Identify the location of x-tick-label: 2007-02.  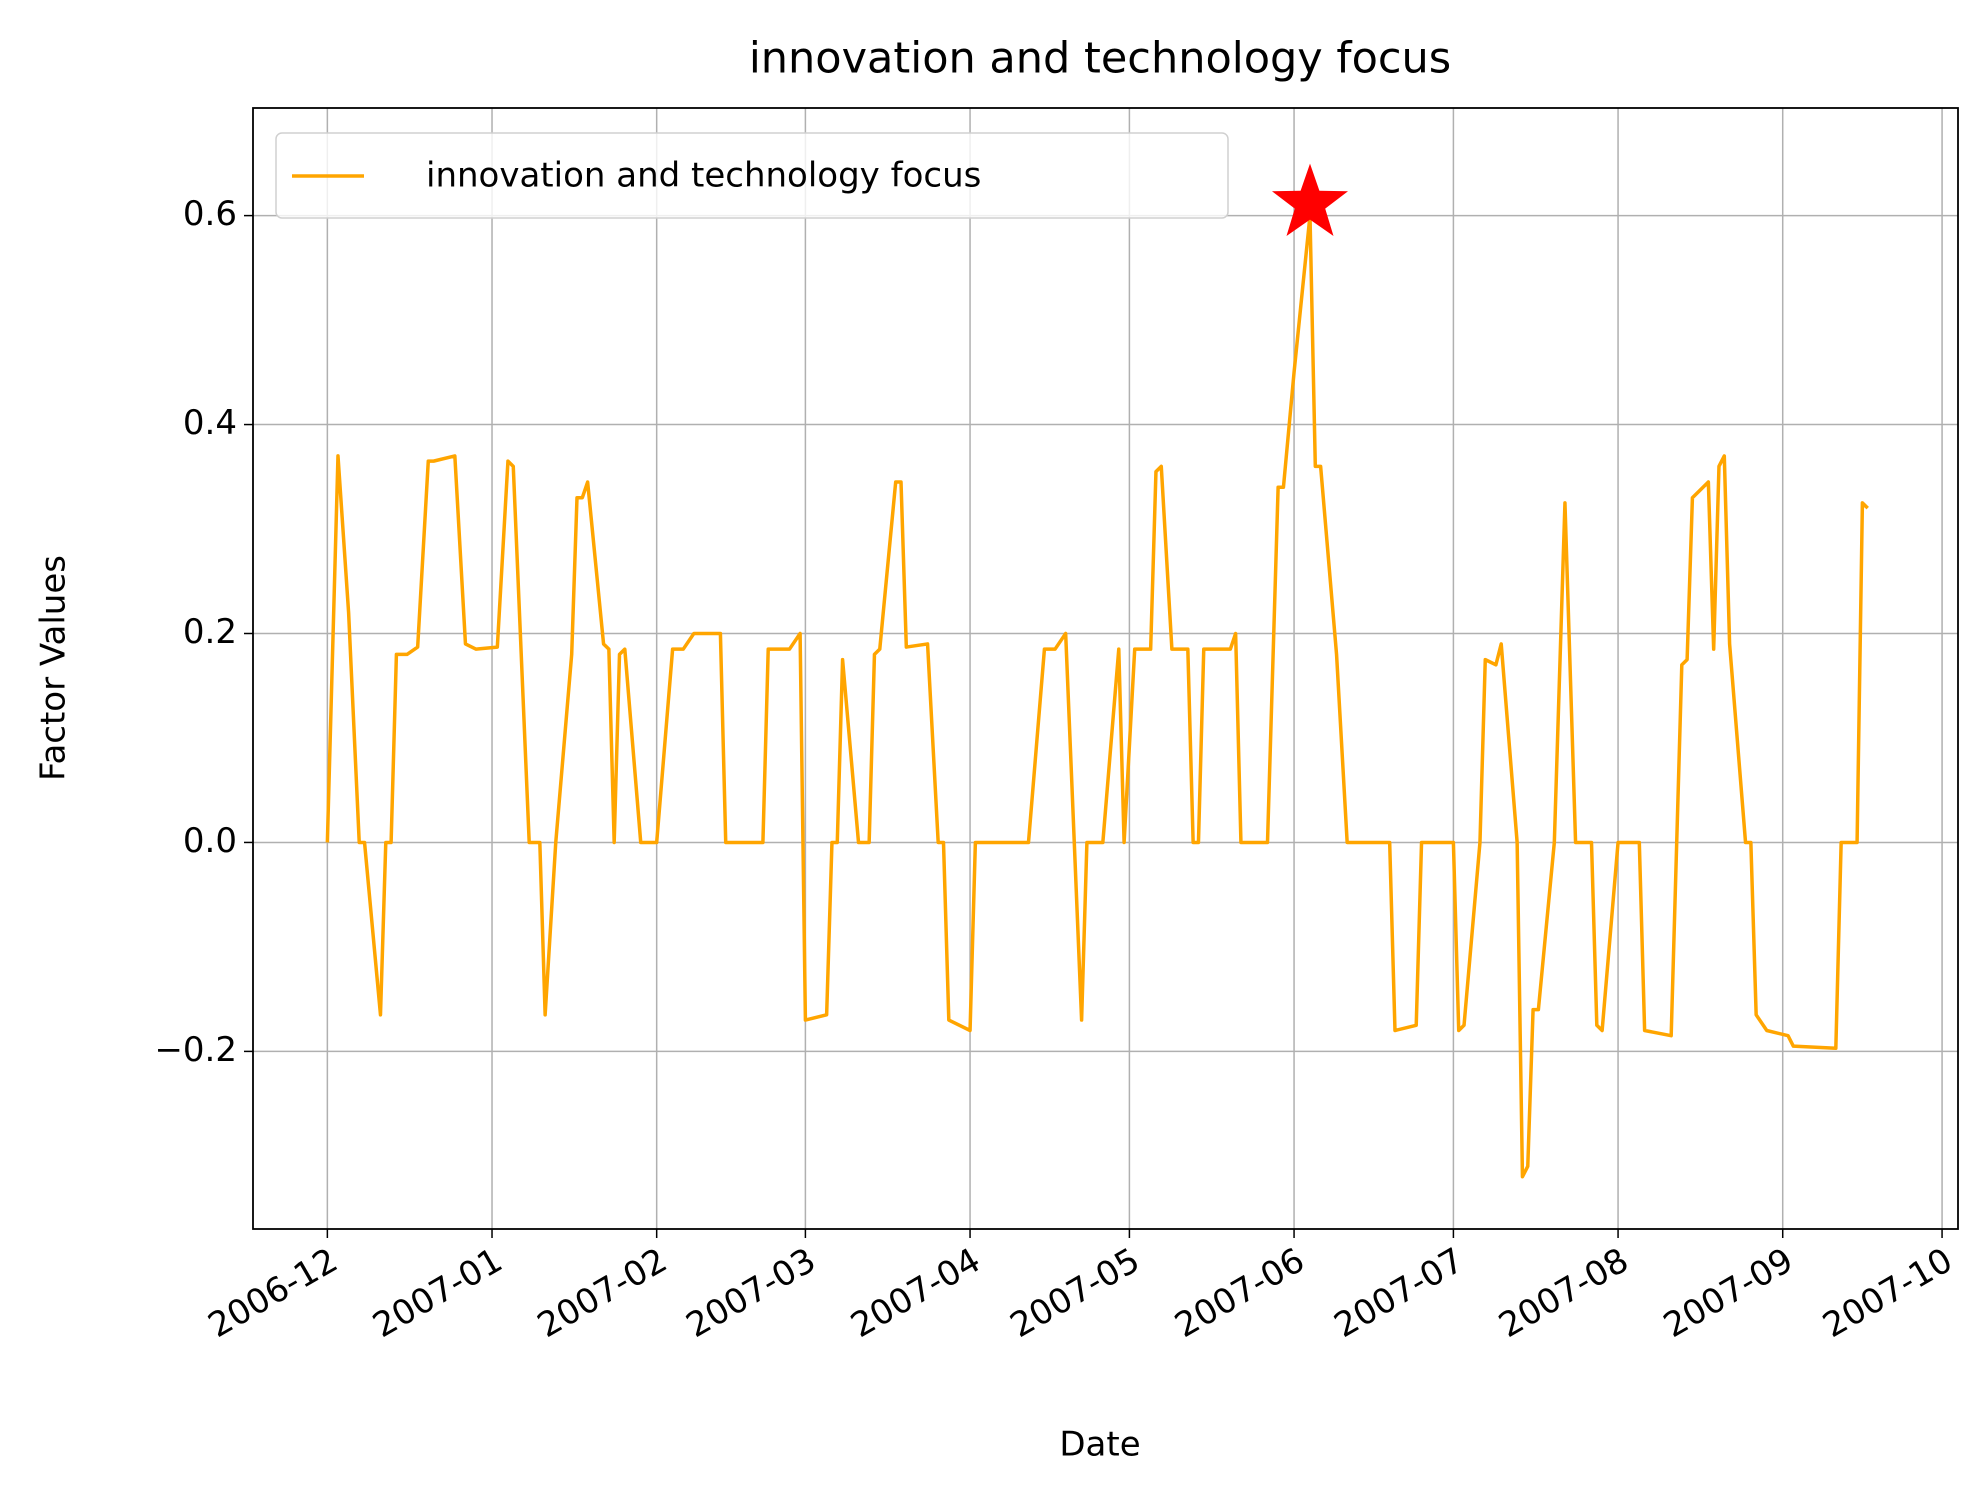
(602, 1293).